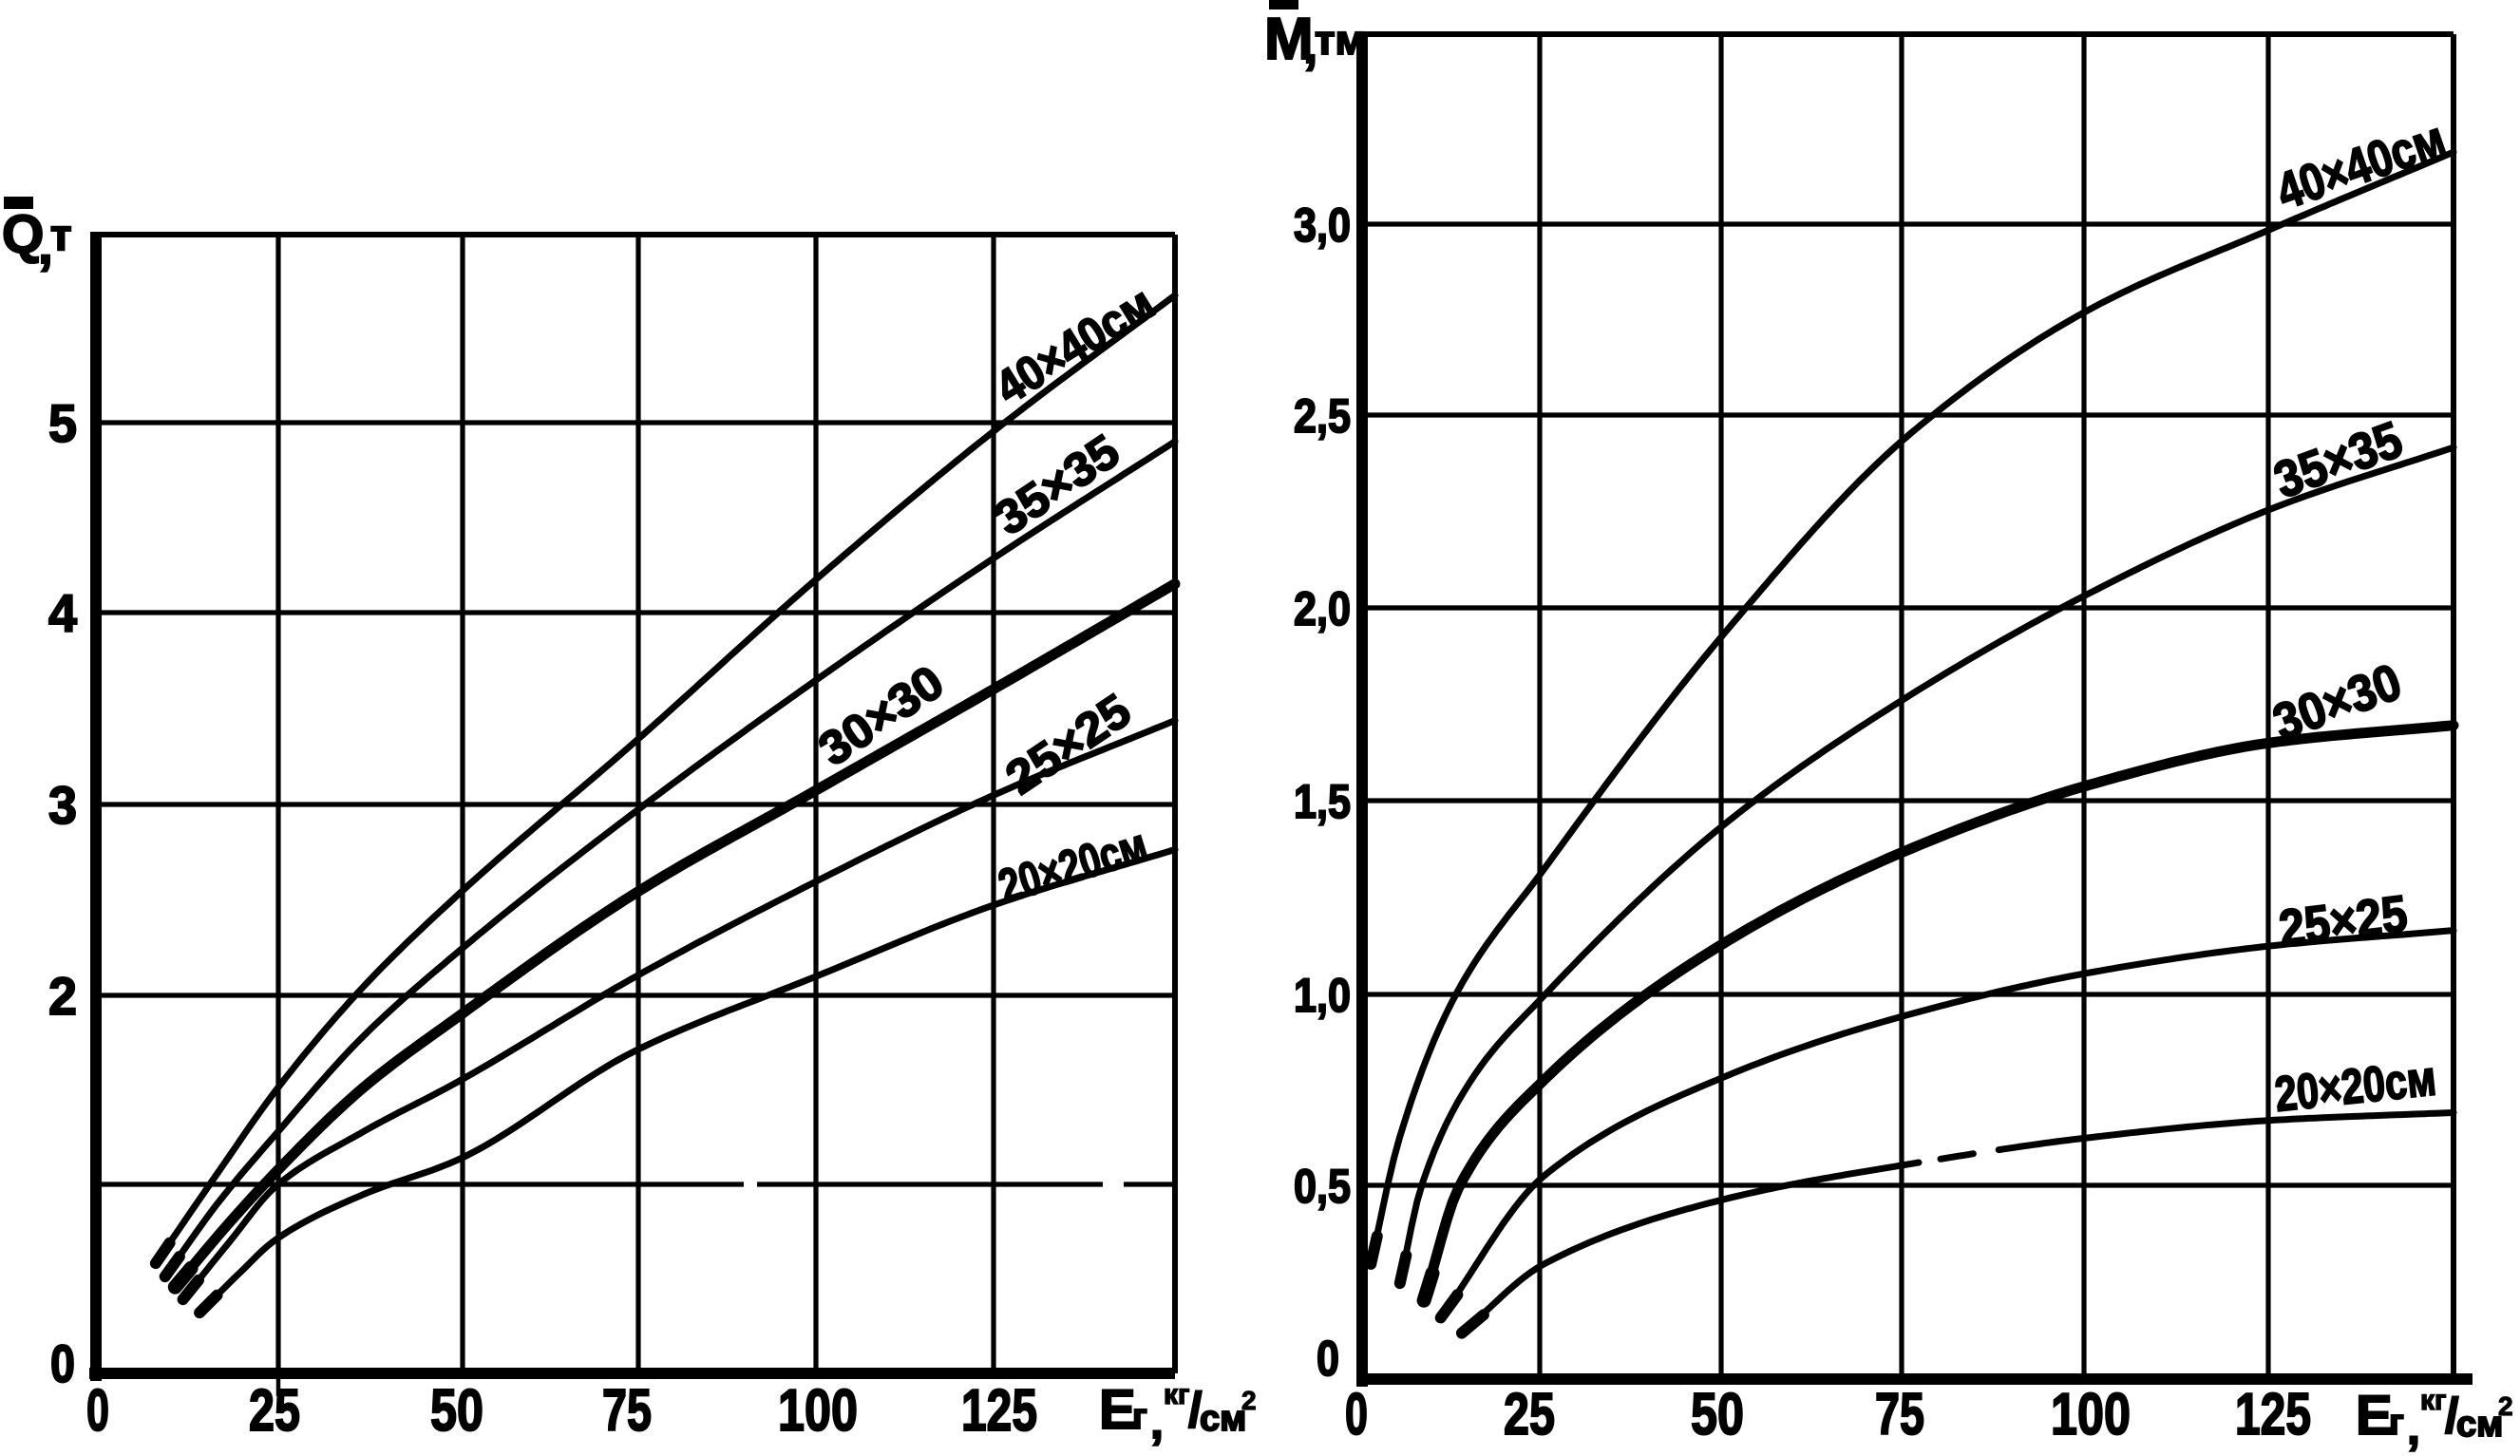 This screenshot has width=2520, height=1456. Describe the element at coordinates (1322, 996) in the screenshot. I see `svg-text: 1,0` at that location.